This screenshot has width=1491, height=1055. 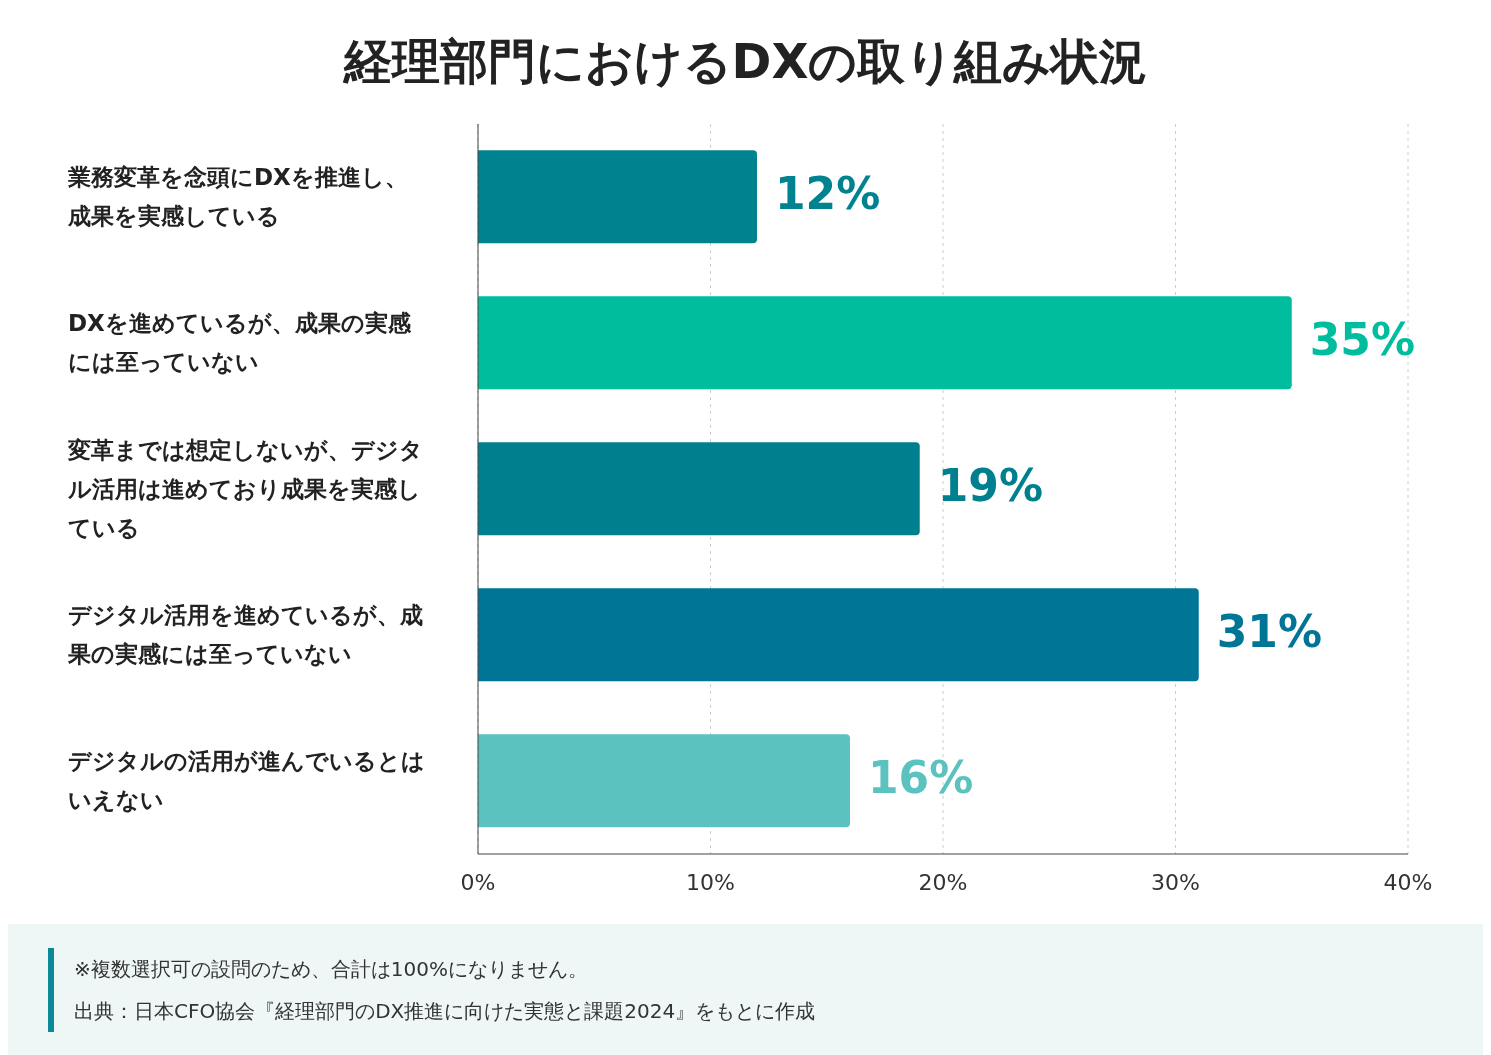 I want to click on y-tick-label: デジタルの活用が進んでいるとはいえない, so click(x=247, y=781).